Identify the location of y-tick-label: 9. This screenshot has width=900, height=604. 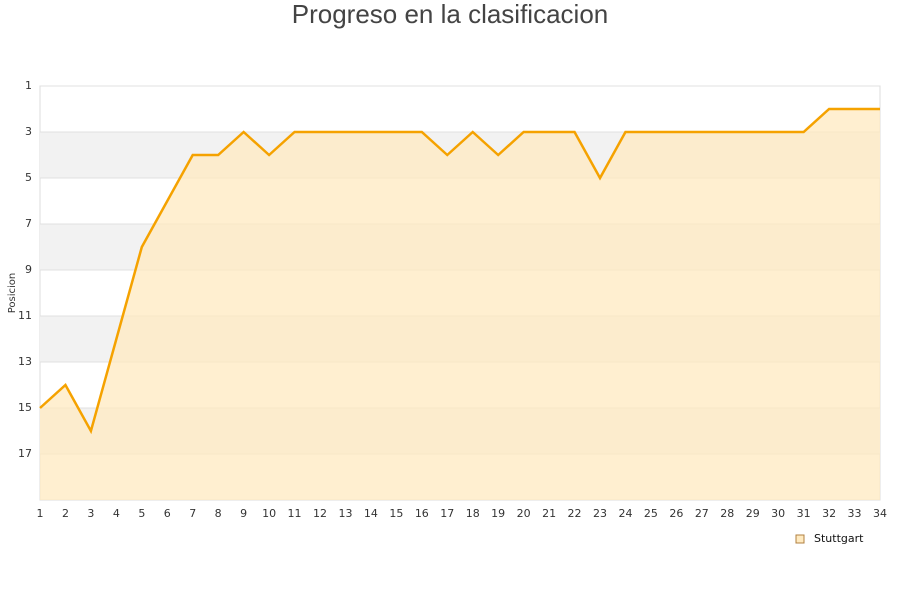
(28, 269).